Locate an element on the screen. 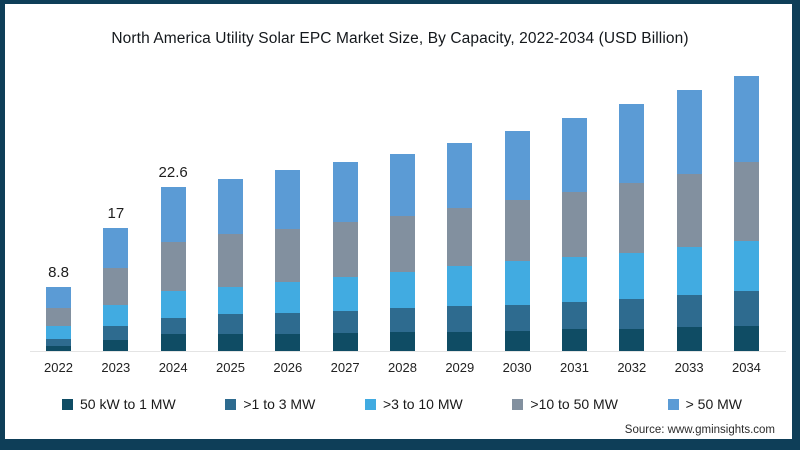  source-credit: Source: www.gminsights.com is located at coordinates (699, 430).